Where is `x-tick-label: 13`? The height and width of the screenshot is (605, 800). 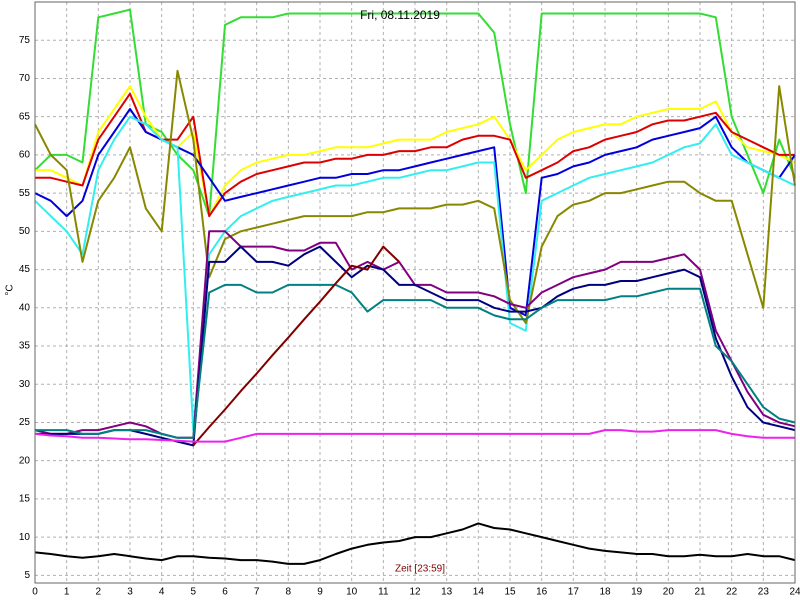
x-tick-label: 13 is located at coordinates (447, 592).